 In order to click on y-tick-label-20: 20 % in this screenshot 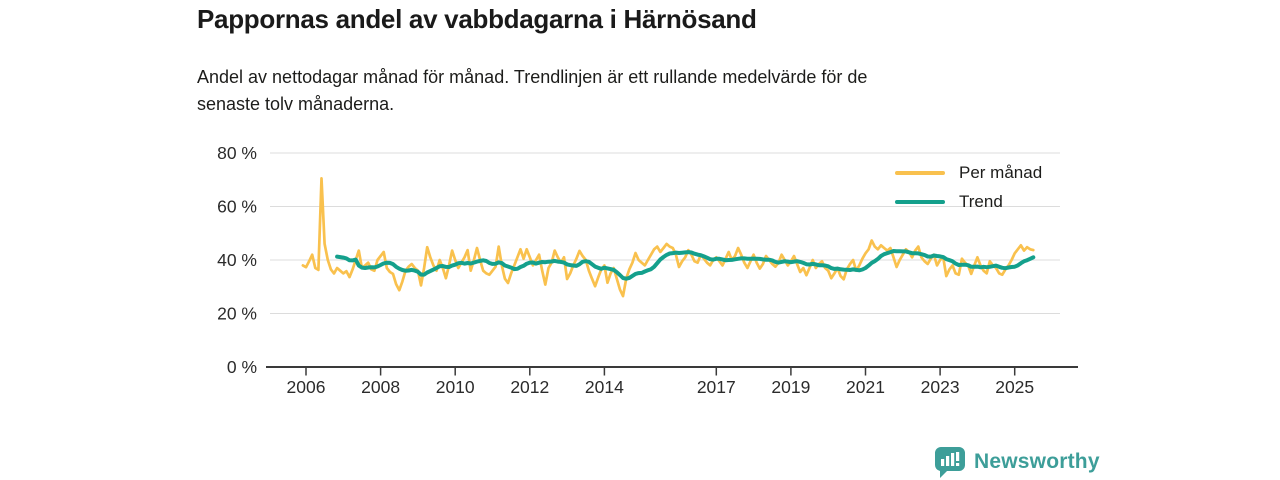, I will do `click(237, 314)`.